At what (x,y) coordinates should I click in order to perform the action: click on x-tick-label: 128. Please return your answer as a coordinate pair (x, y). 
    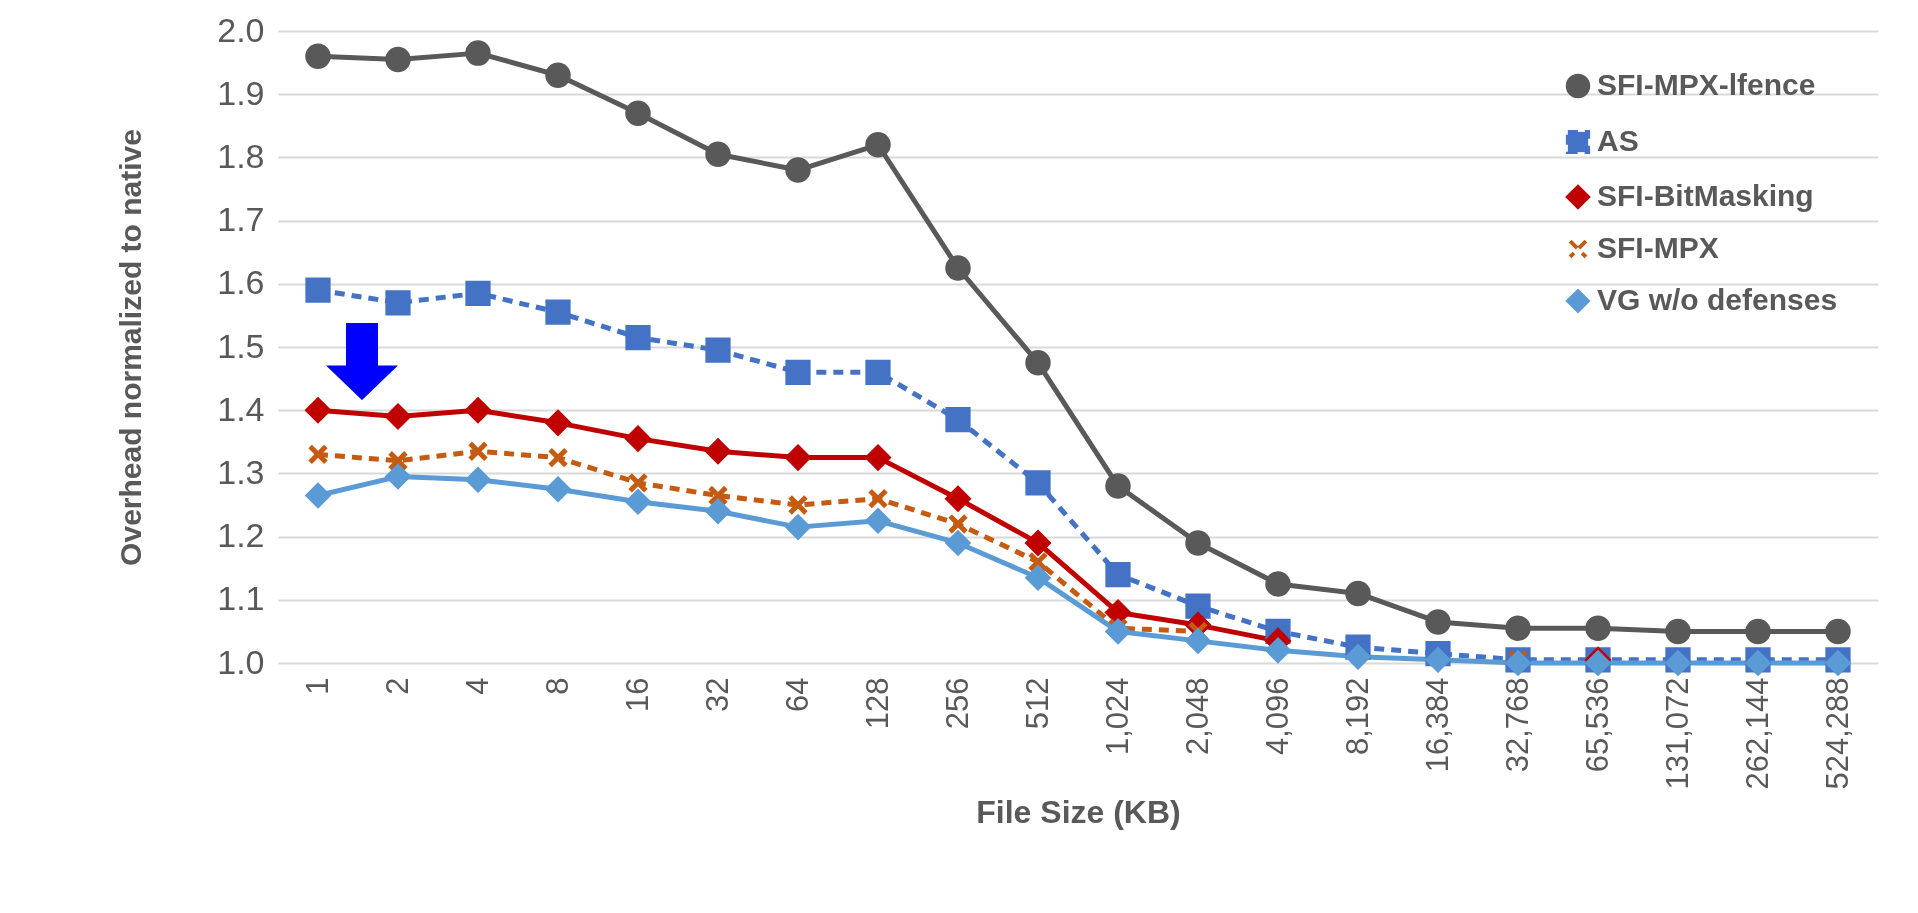
    Looking at the image, I should click on (877, 703).